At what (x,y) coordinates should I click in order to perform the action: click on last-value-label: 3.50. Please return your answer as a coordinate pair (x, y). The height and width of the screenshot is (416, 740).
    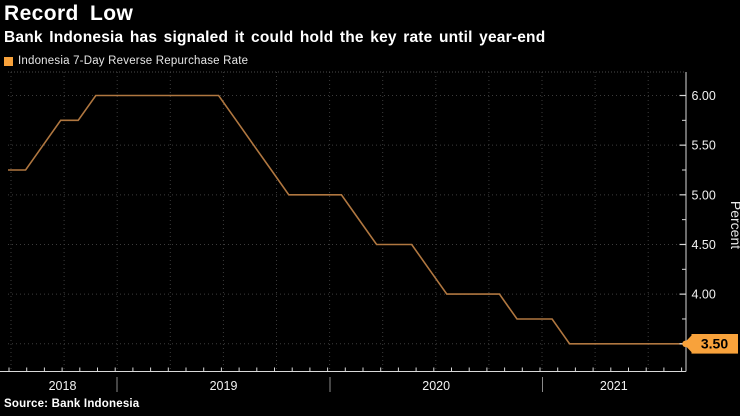
    Looking at the image, I should click on (714, 344).